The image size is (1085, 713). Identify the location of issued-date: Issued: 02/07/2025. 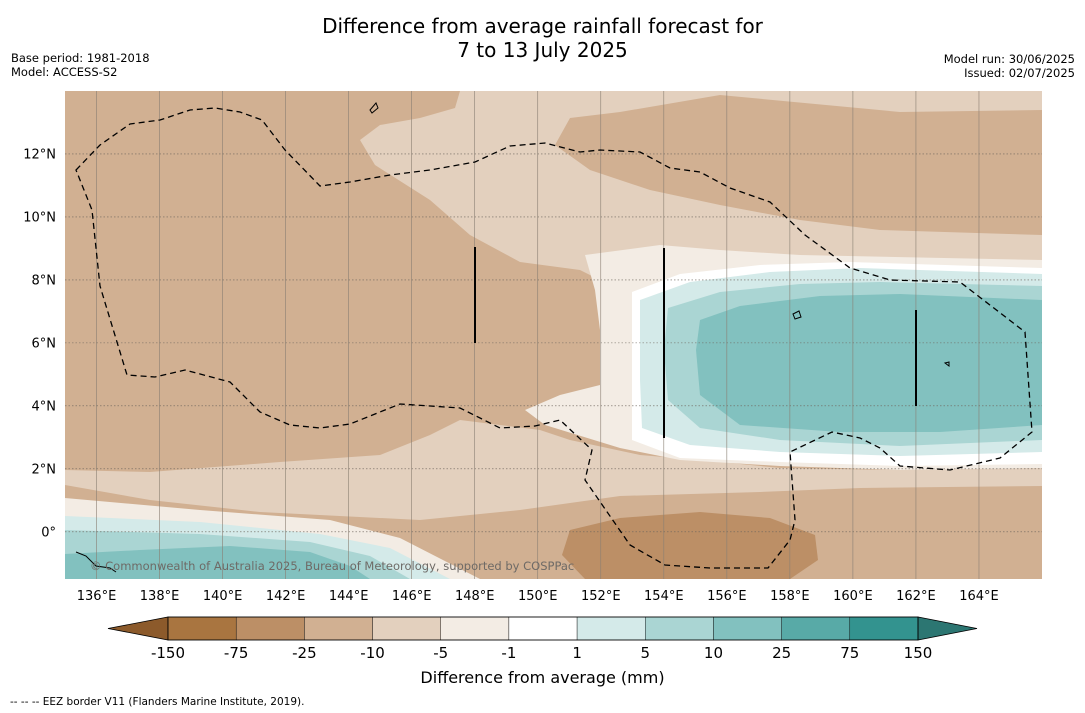
(1019, 73).